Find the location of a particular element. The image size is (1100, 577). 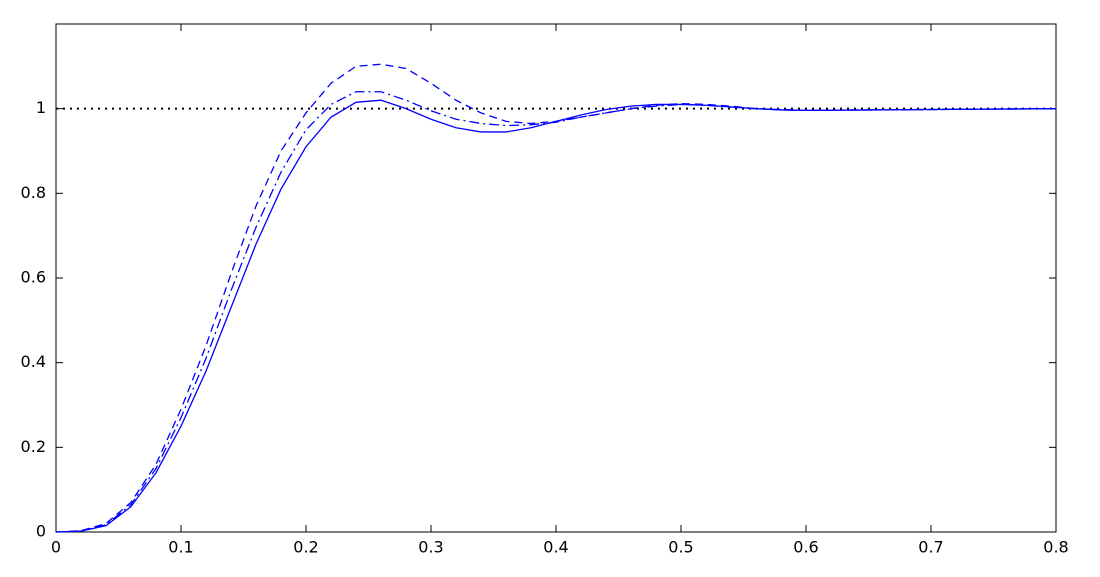

x-tick-label: 0.1 is located at coordinates (180, 547).